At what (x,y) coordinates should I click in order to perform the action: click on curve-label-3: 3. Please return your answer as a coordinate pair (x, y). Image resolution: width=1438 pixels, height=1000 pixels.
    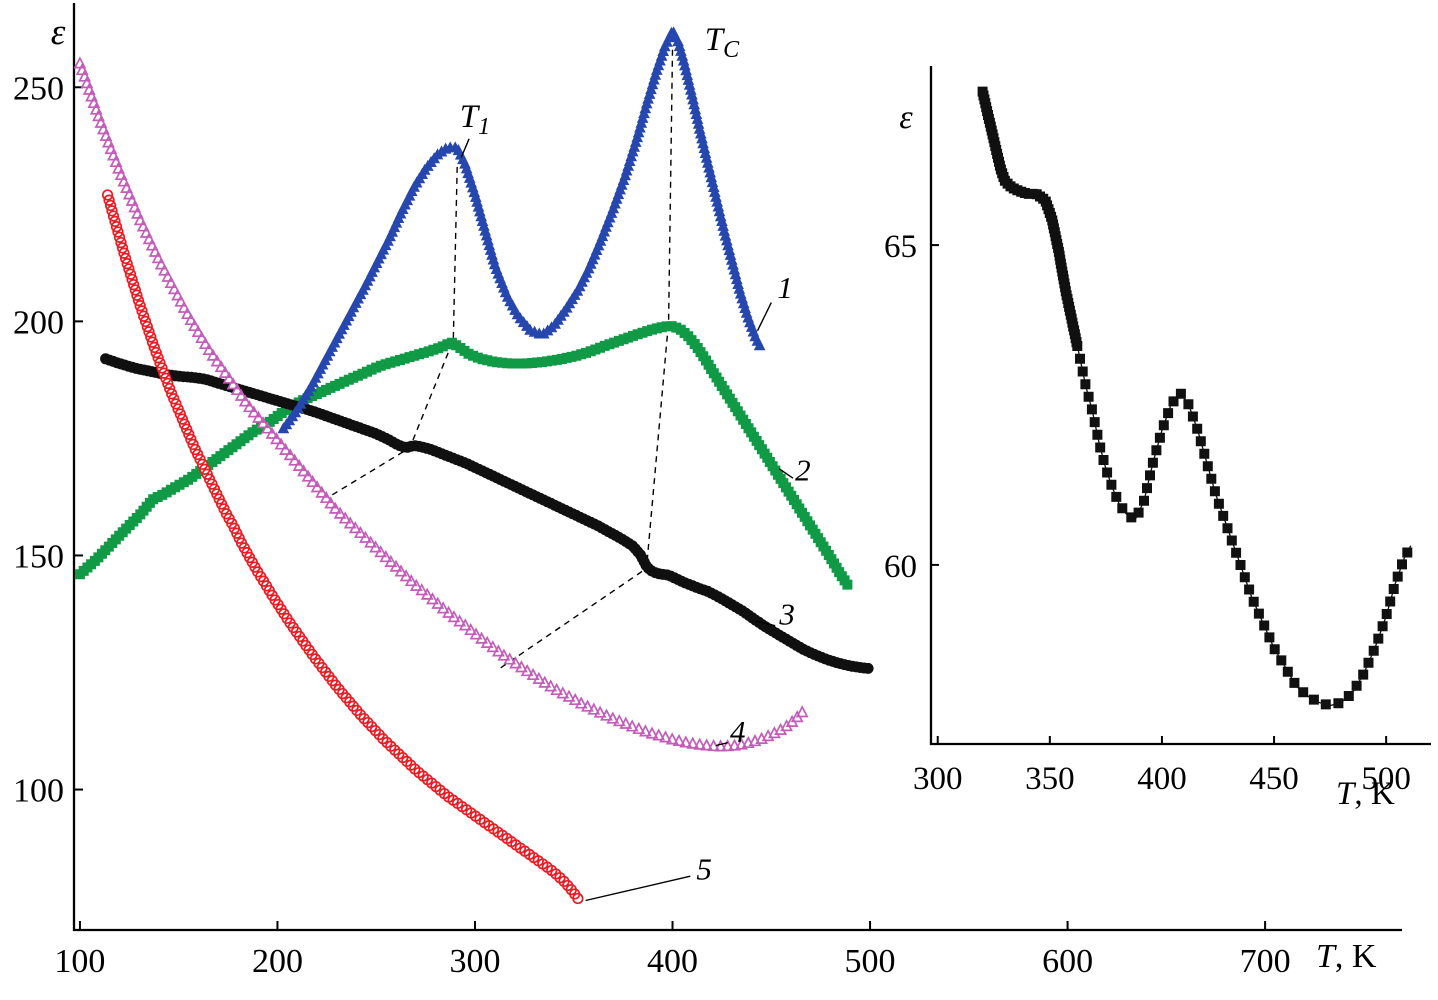
    Looking at the image, I should click on (786, 614).